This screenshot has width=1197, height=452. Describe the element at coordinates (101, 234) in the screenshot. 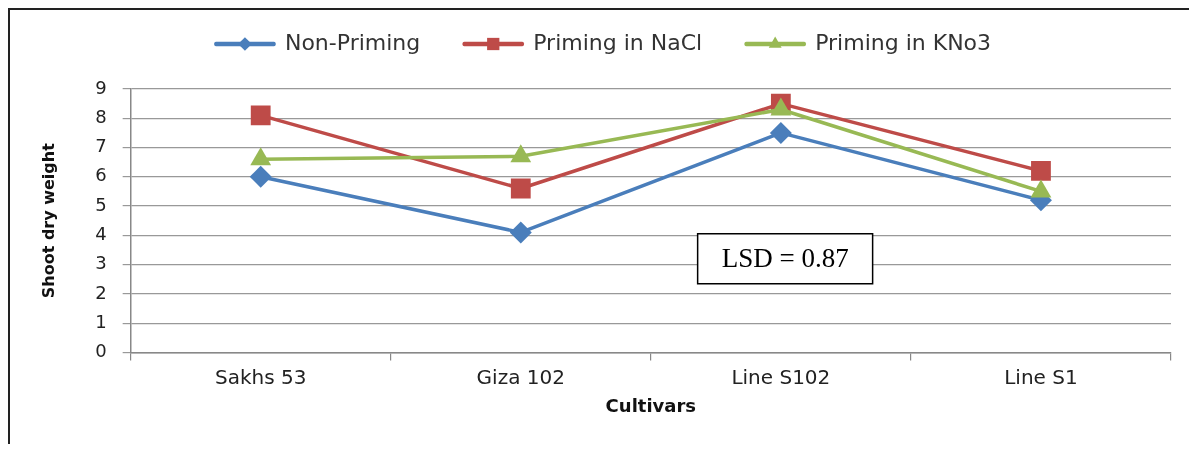

I see `y-tick-label: 4` at that location.